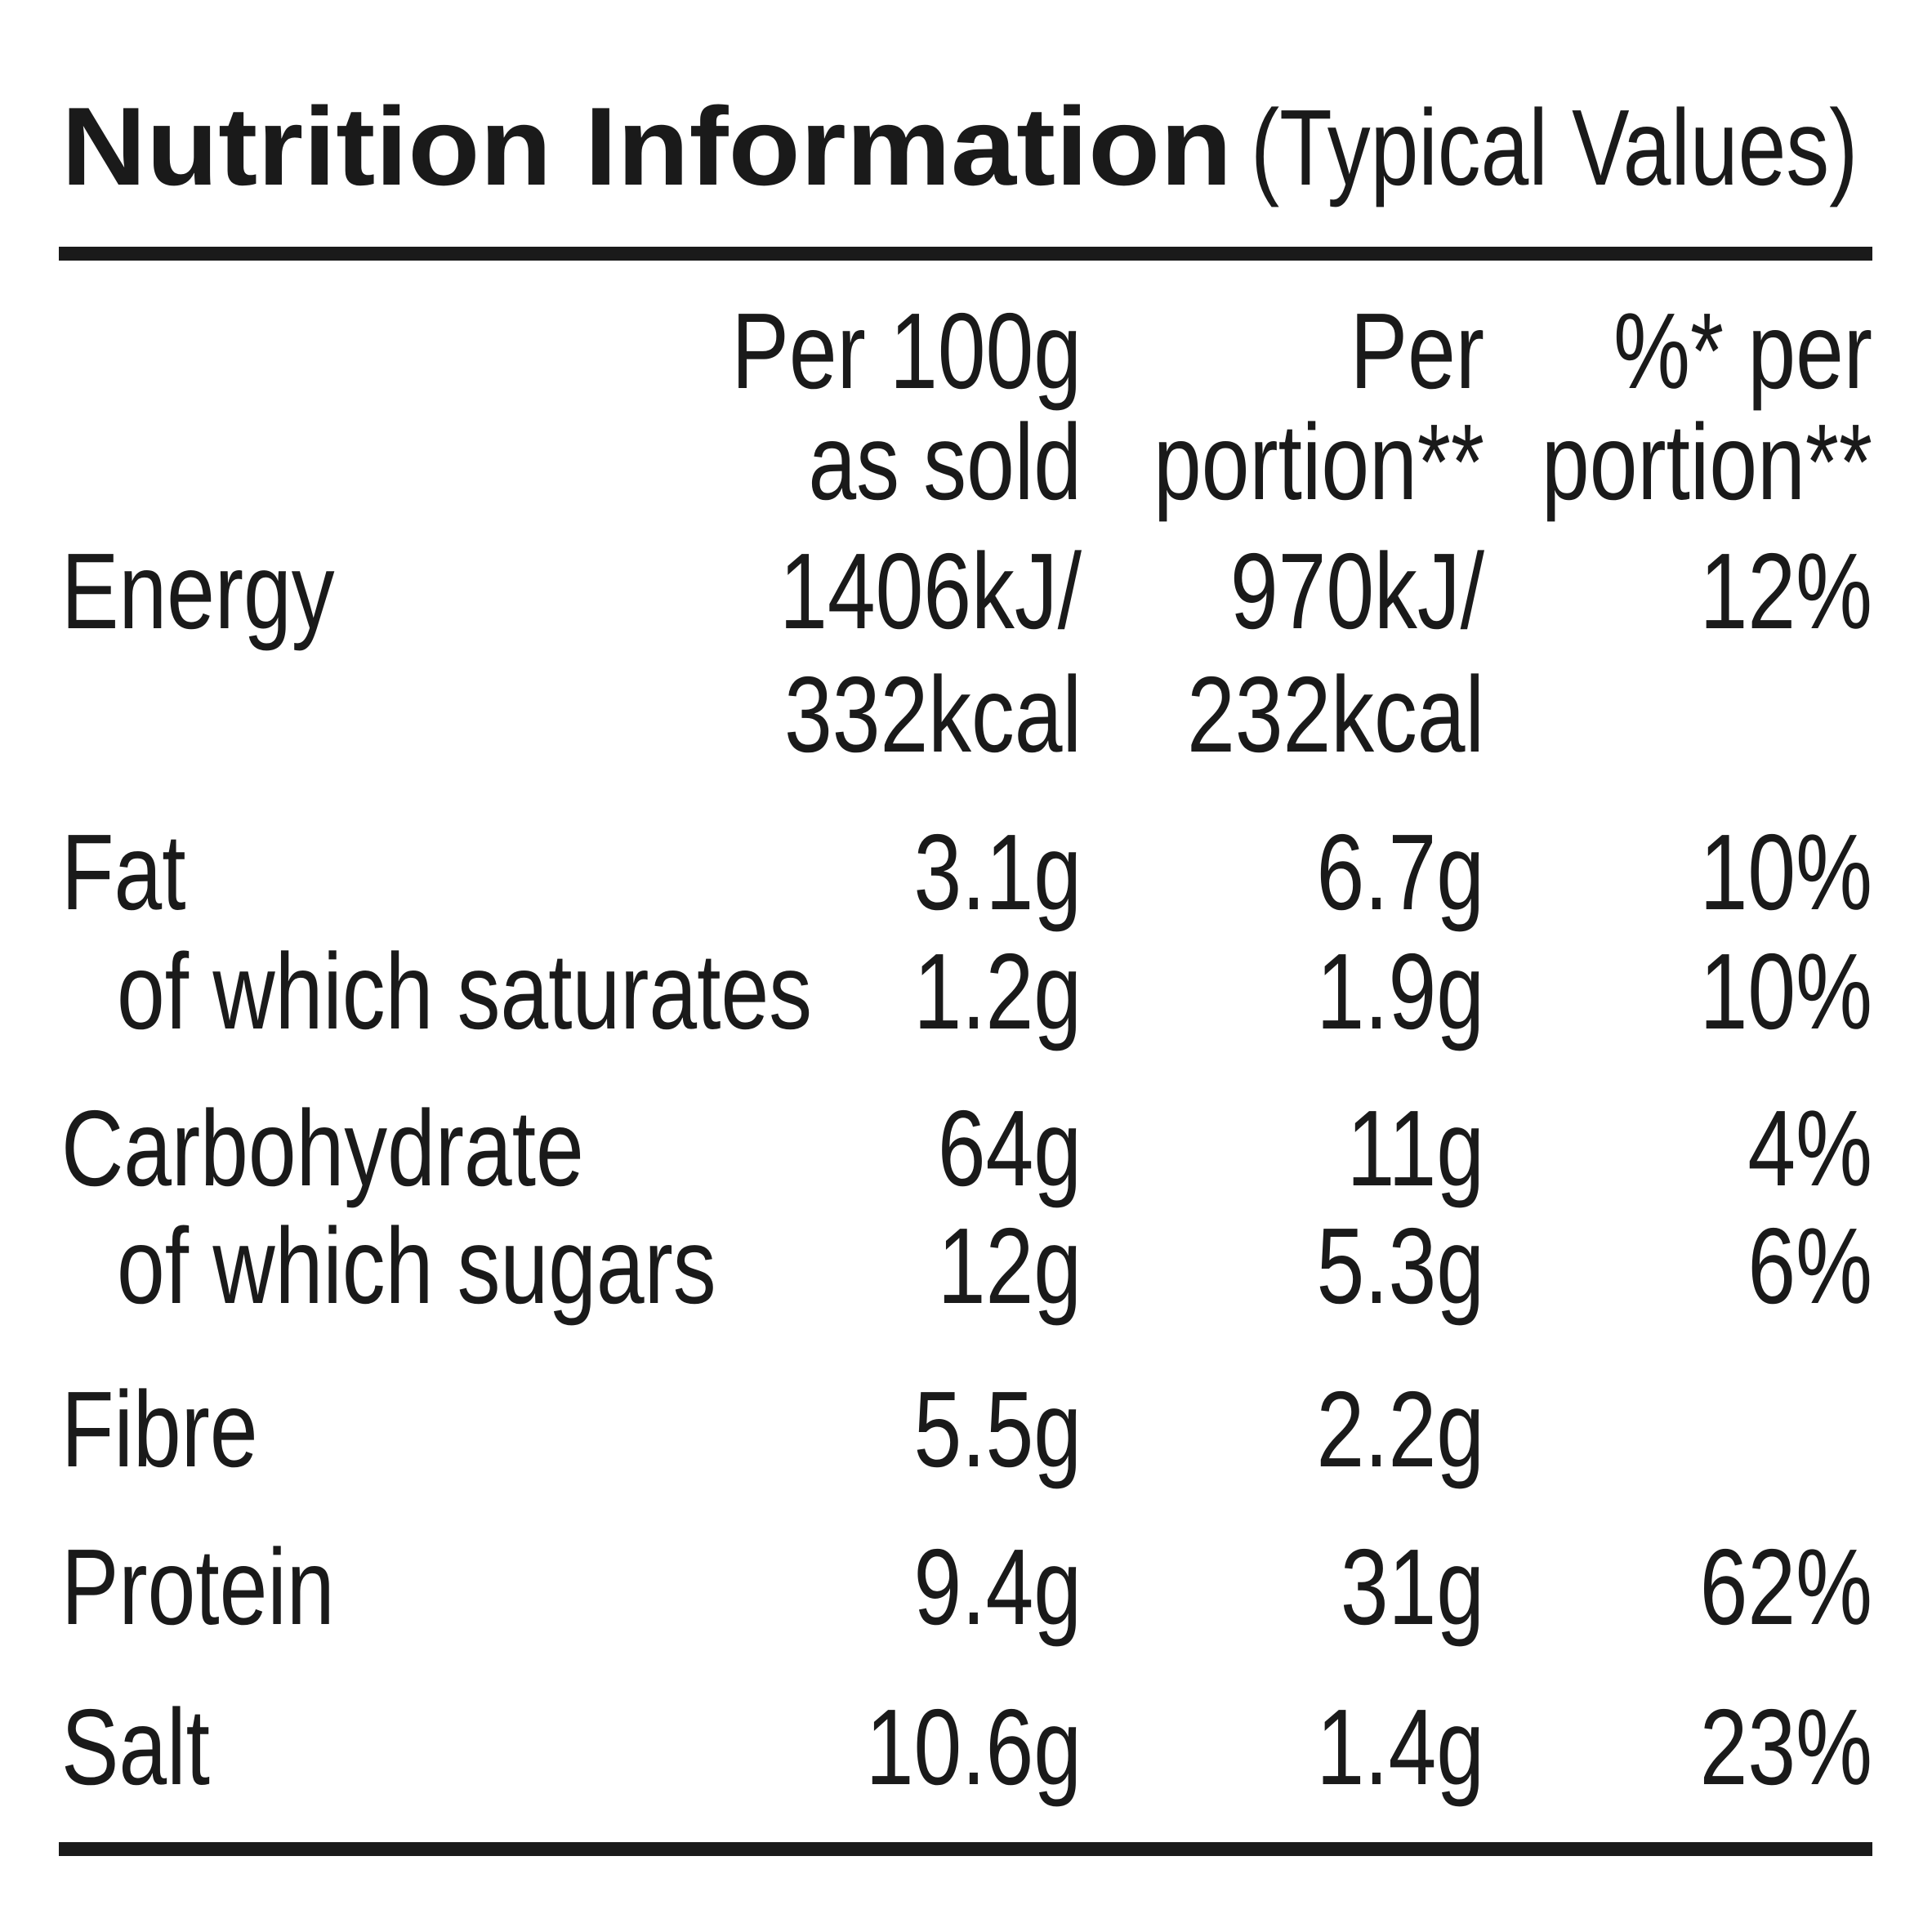 The image size is (1932, 1932). Describe the element at coordinates (974, 1748) in the screenshot. I see `cell-value: 10.6g` at that location.